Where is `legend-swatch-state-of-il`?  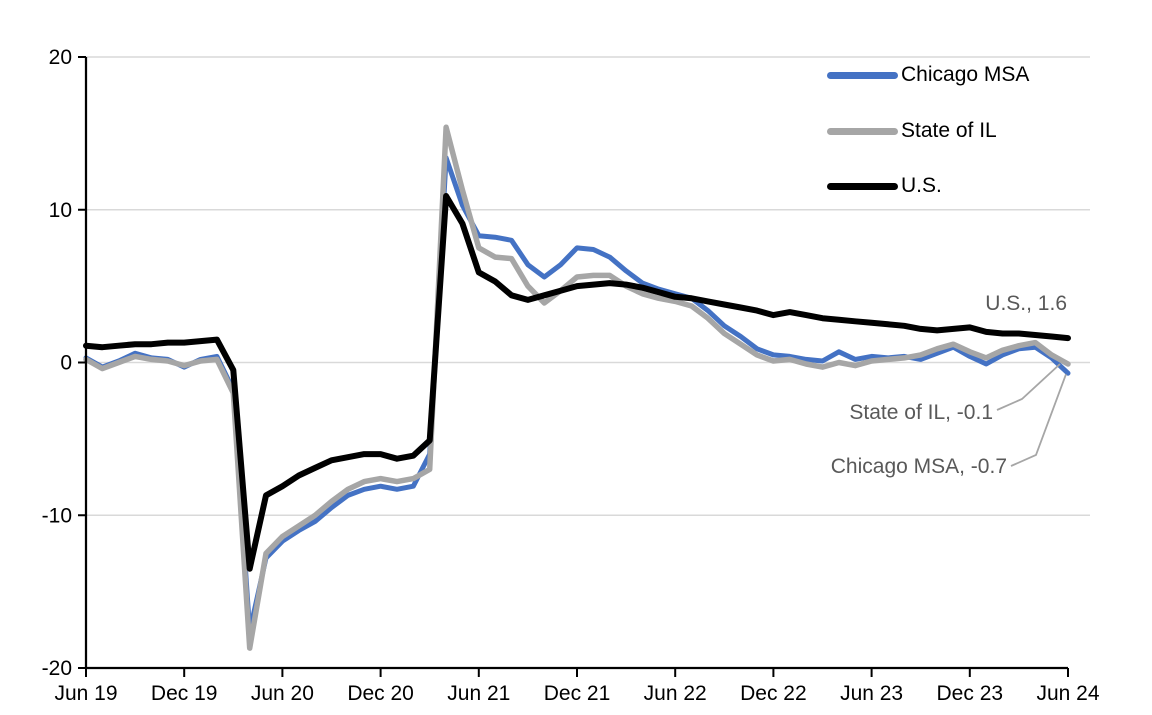
legend-swatch-state-of-il is located at coordinates (862, 131).